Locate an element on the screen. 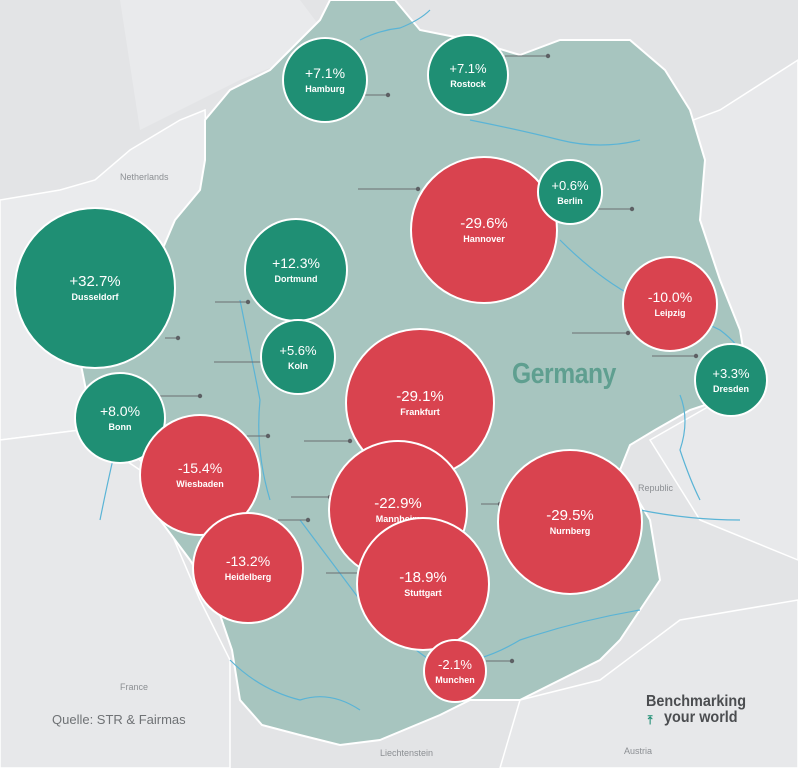  city-bubble-heidelberg: -13.2% Heidelberg is located at coordinates (248, 568).